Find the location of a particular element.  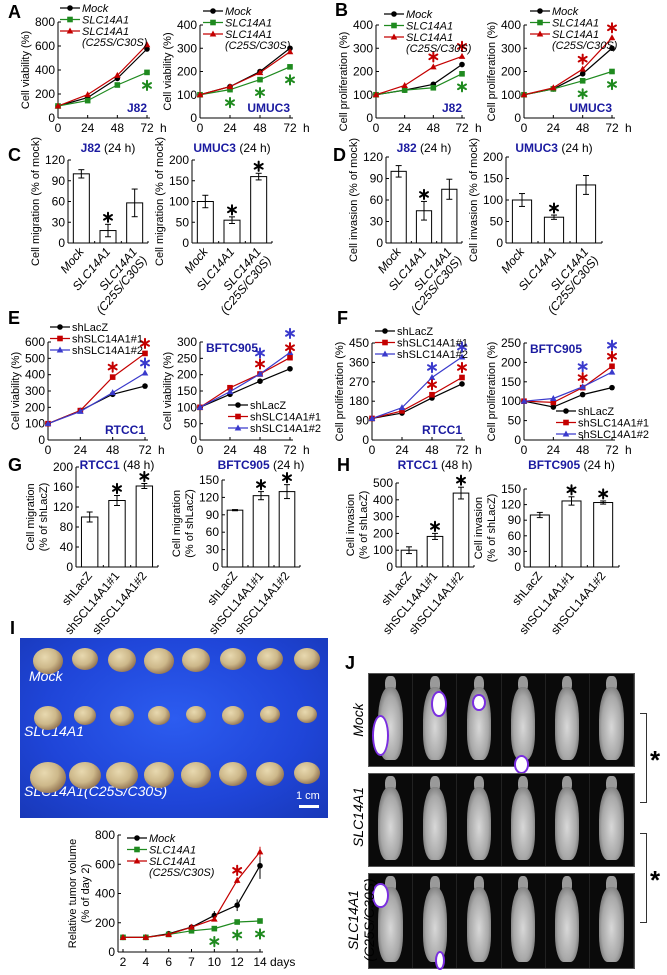

chart-title-cell: BFTC905 is located at coordinates (244, 465).